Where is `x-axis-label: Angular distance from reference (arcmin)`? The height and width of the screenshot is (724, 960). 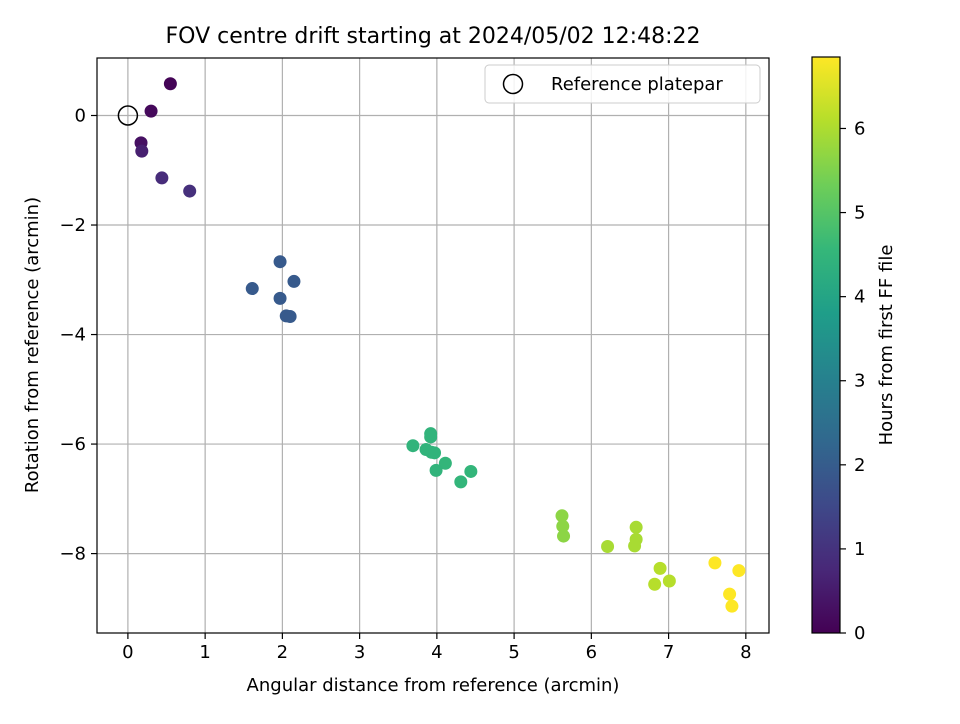
x-axis-label: Angular distance from reference (arcmin) is located at coordinates (433, 685).